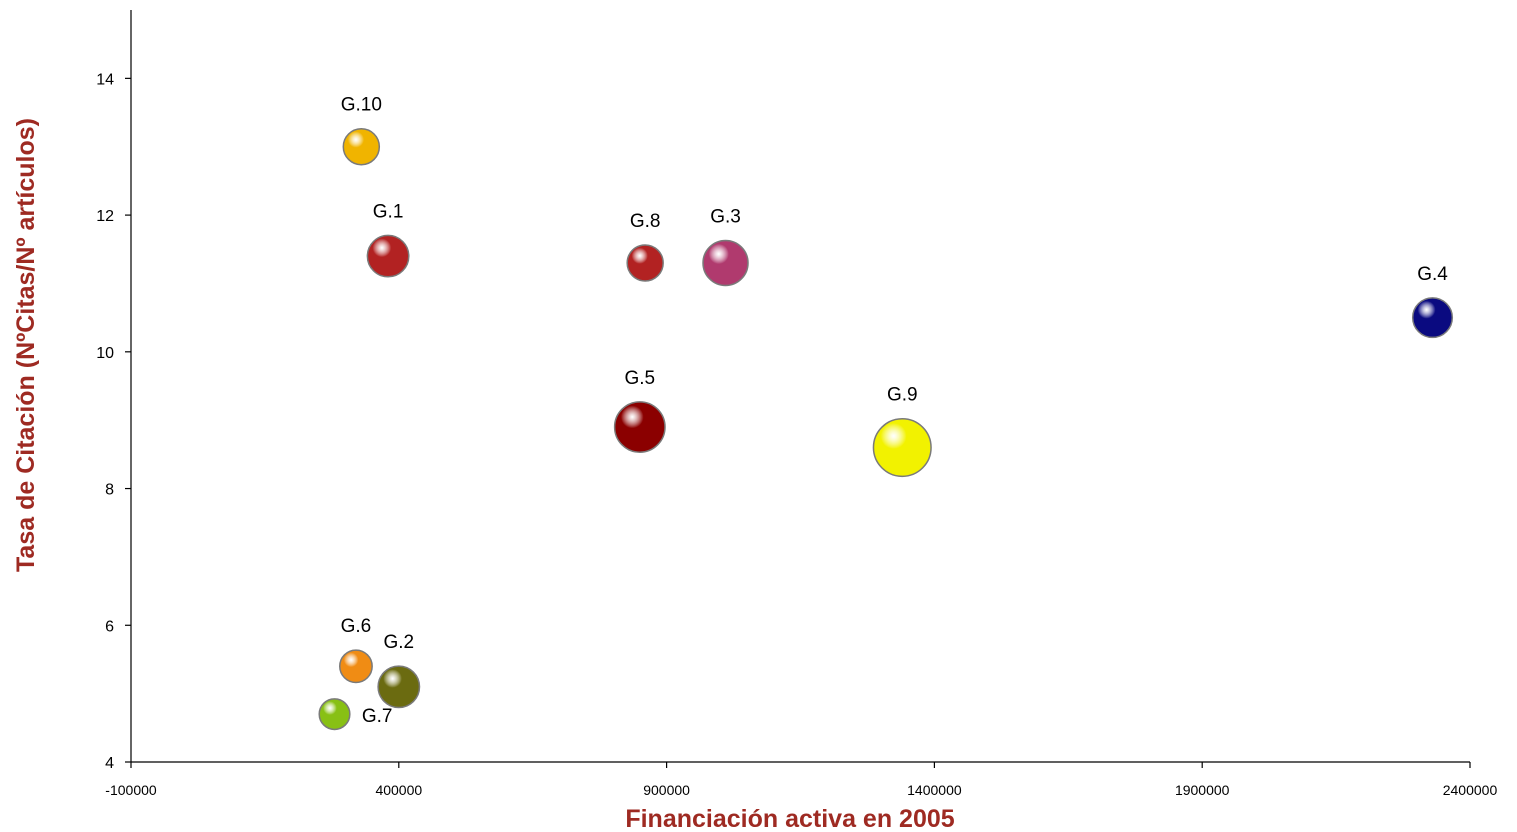 Image resolution: width=1517 pixels, height=832 pixels. Describe the element at coordinates (26, 345) in the screenshot. I see `y-axis-title: Tasa de Citación (NºCitas/Nº artículos)` at that location.